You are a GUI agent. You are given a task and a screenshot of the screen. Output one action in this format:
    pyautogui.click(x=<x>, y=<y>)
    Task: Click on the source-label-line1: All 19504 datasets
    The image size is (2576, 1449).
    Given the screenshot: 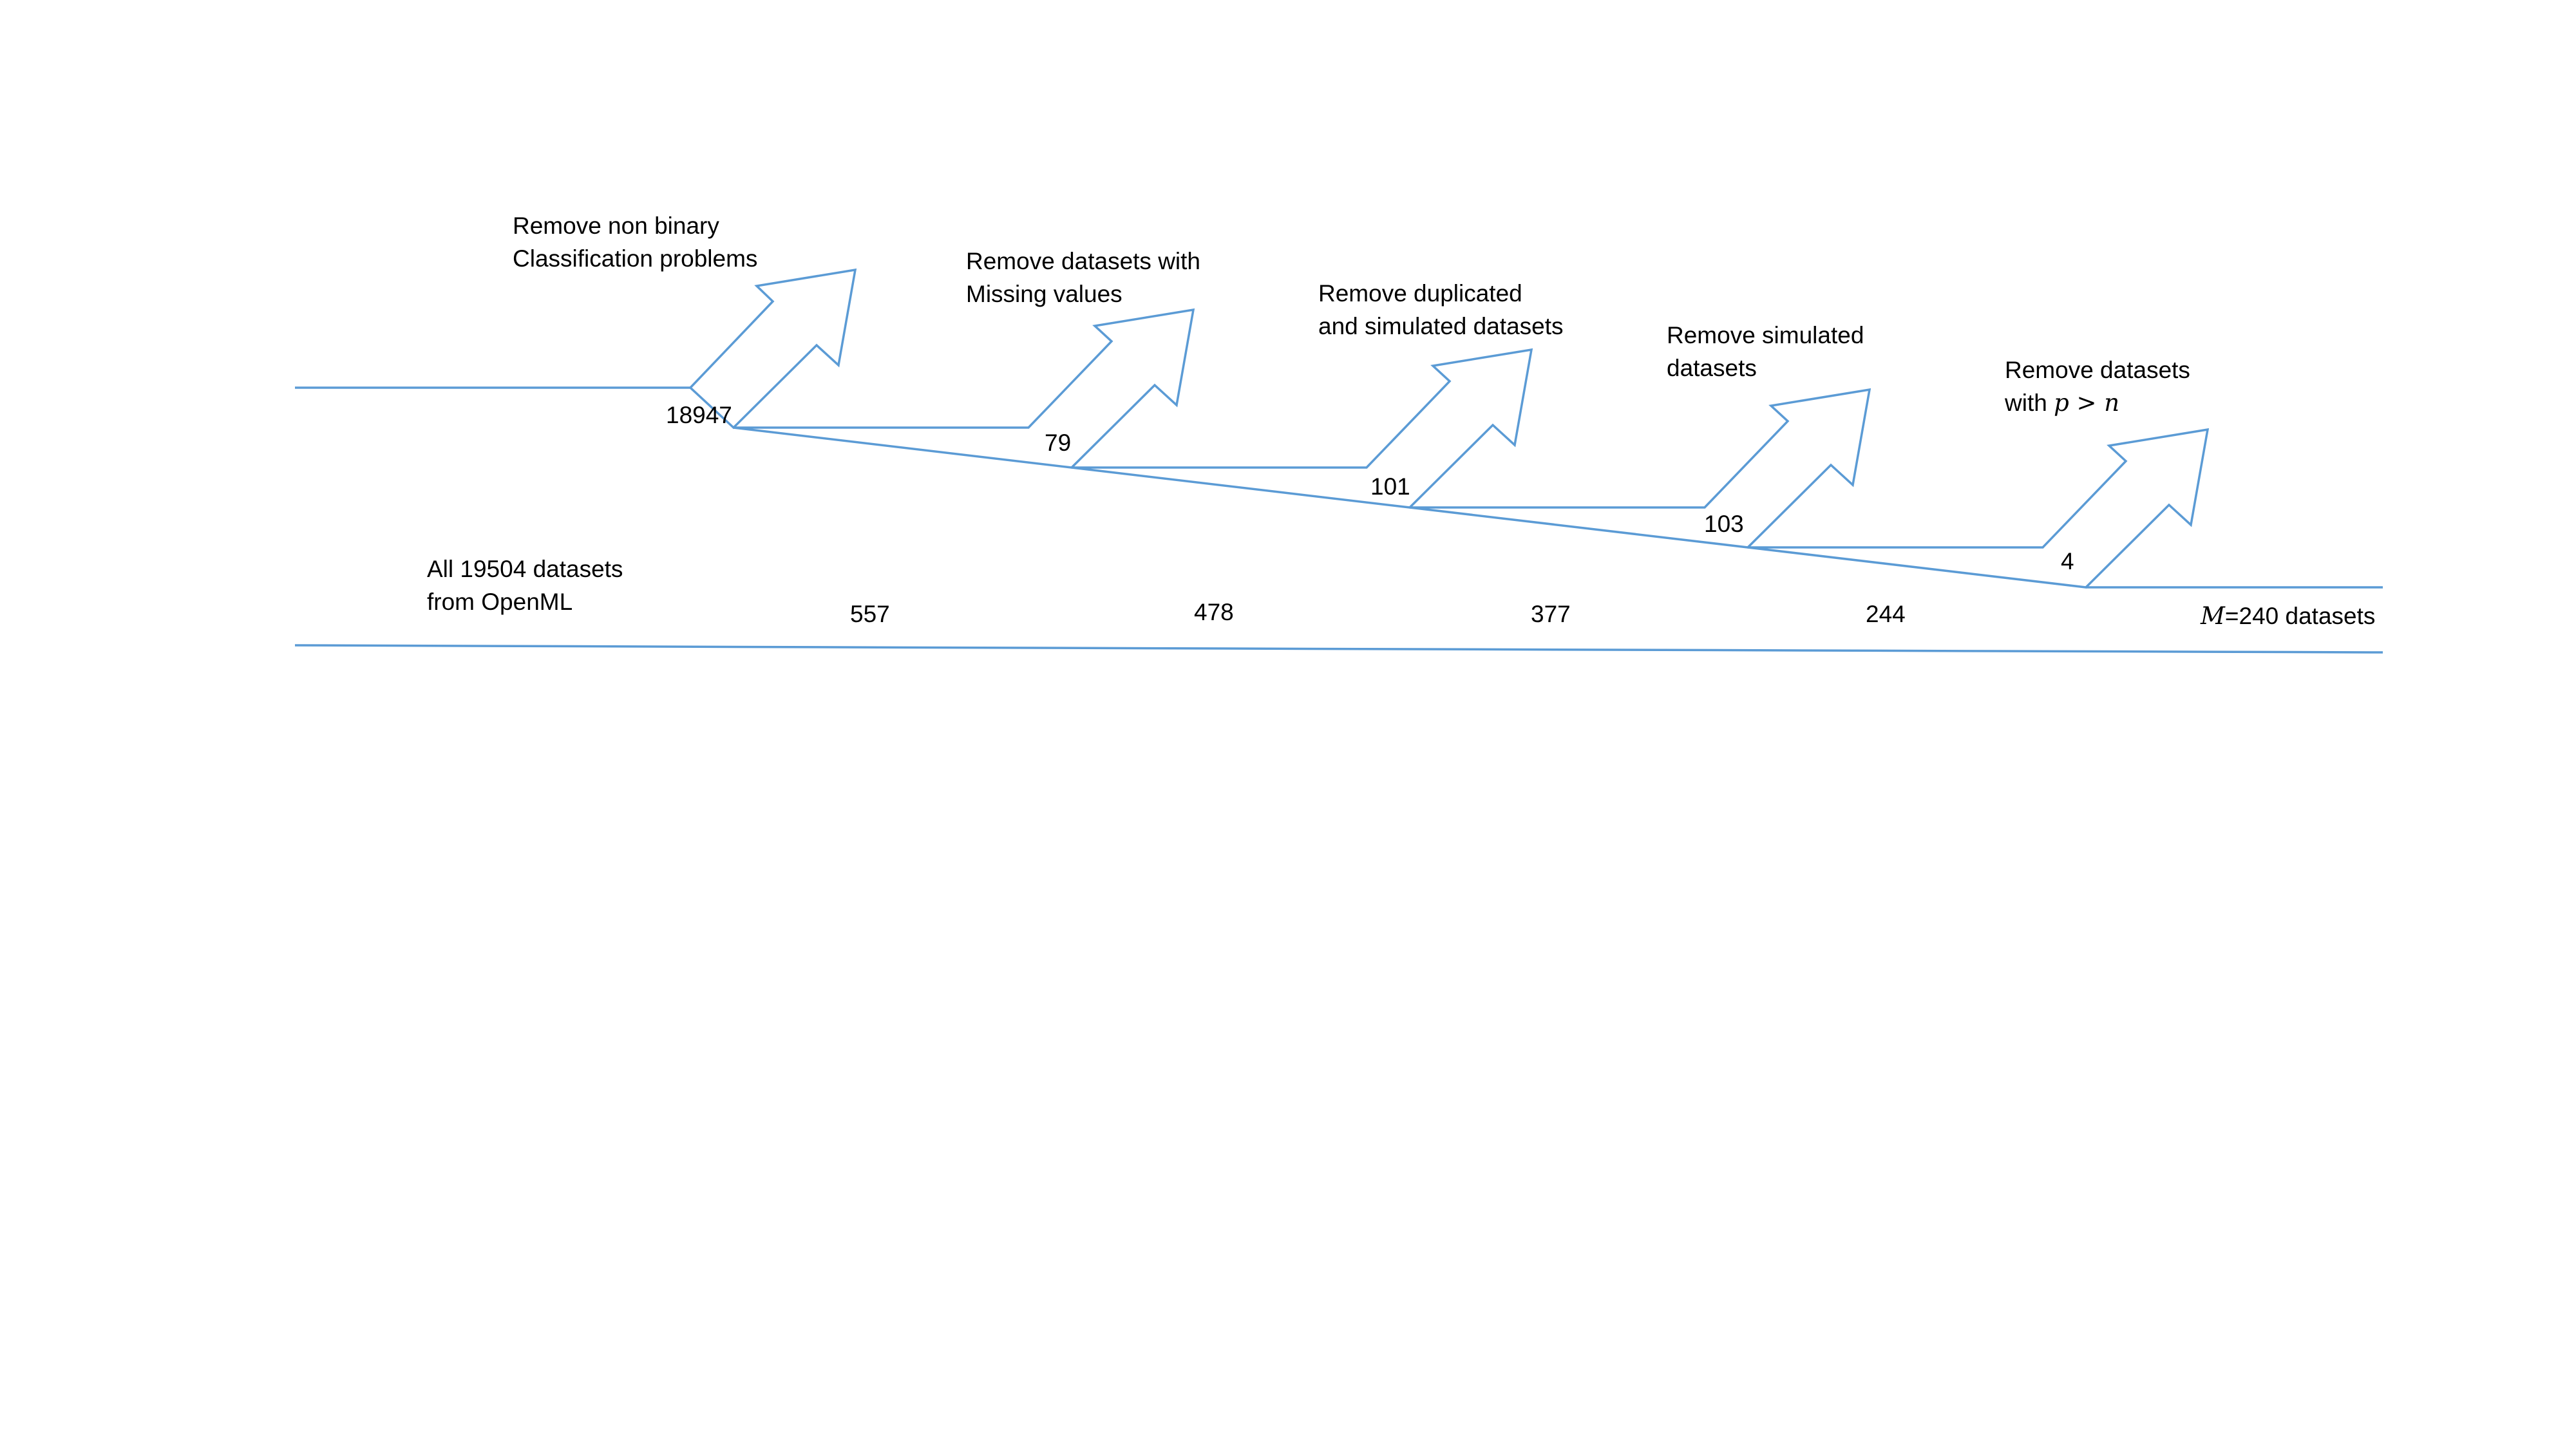 What is the action you would take?
    pyautogui.click(x=525, y=569)
    